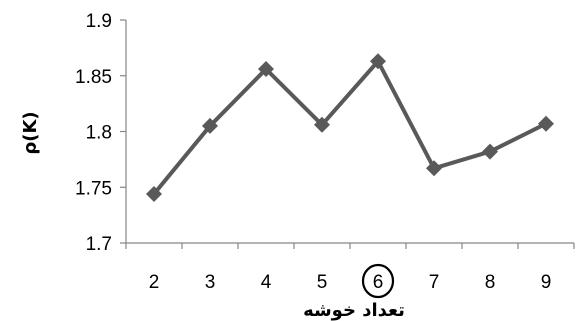  What do you see at coordinates (99, 21) in the screenshot?
I see `y-tick-label: 1.9` at bounding box center [99, 21].